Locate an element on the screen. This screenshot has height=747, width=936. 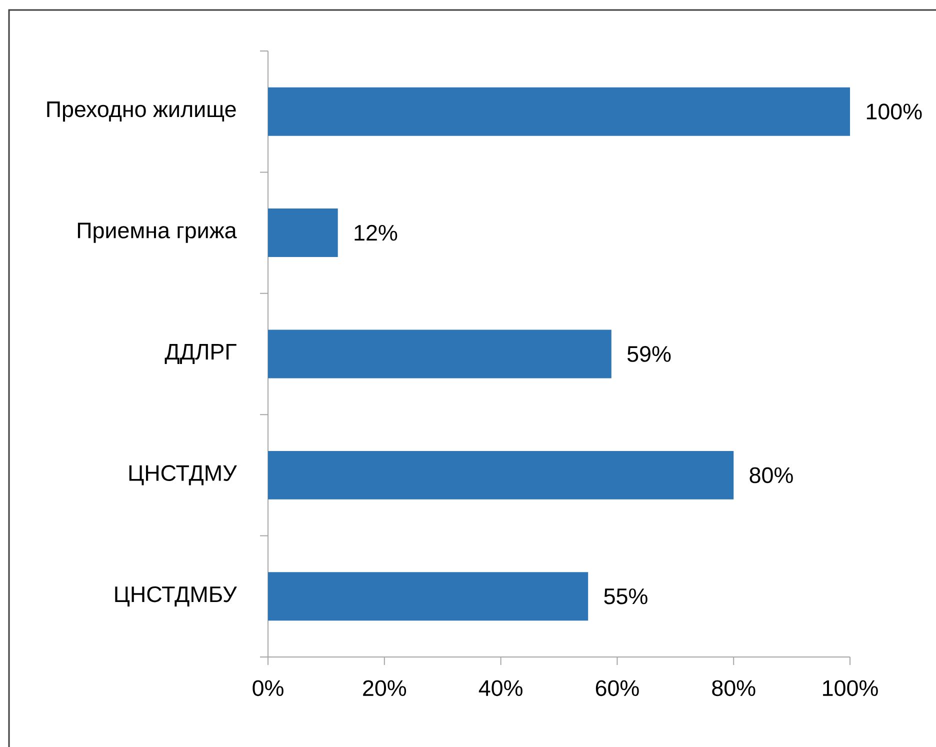
x-tick-label: 40% is located at coordinates (500, 688).